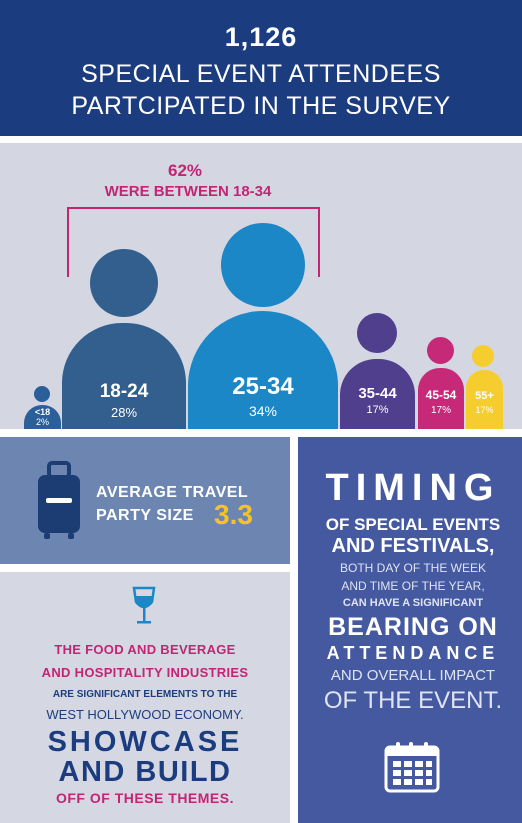  I want to click on person-55-plus: 55+ 17%, so click(484, 399).